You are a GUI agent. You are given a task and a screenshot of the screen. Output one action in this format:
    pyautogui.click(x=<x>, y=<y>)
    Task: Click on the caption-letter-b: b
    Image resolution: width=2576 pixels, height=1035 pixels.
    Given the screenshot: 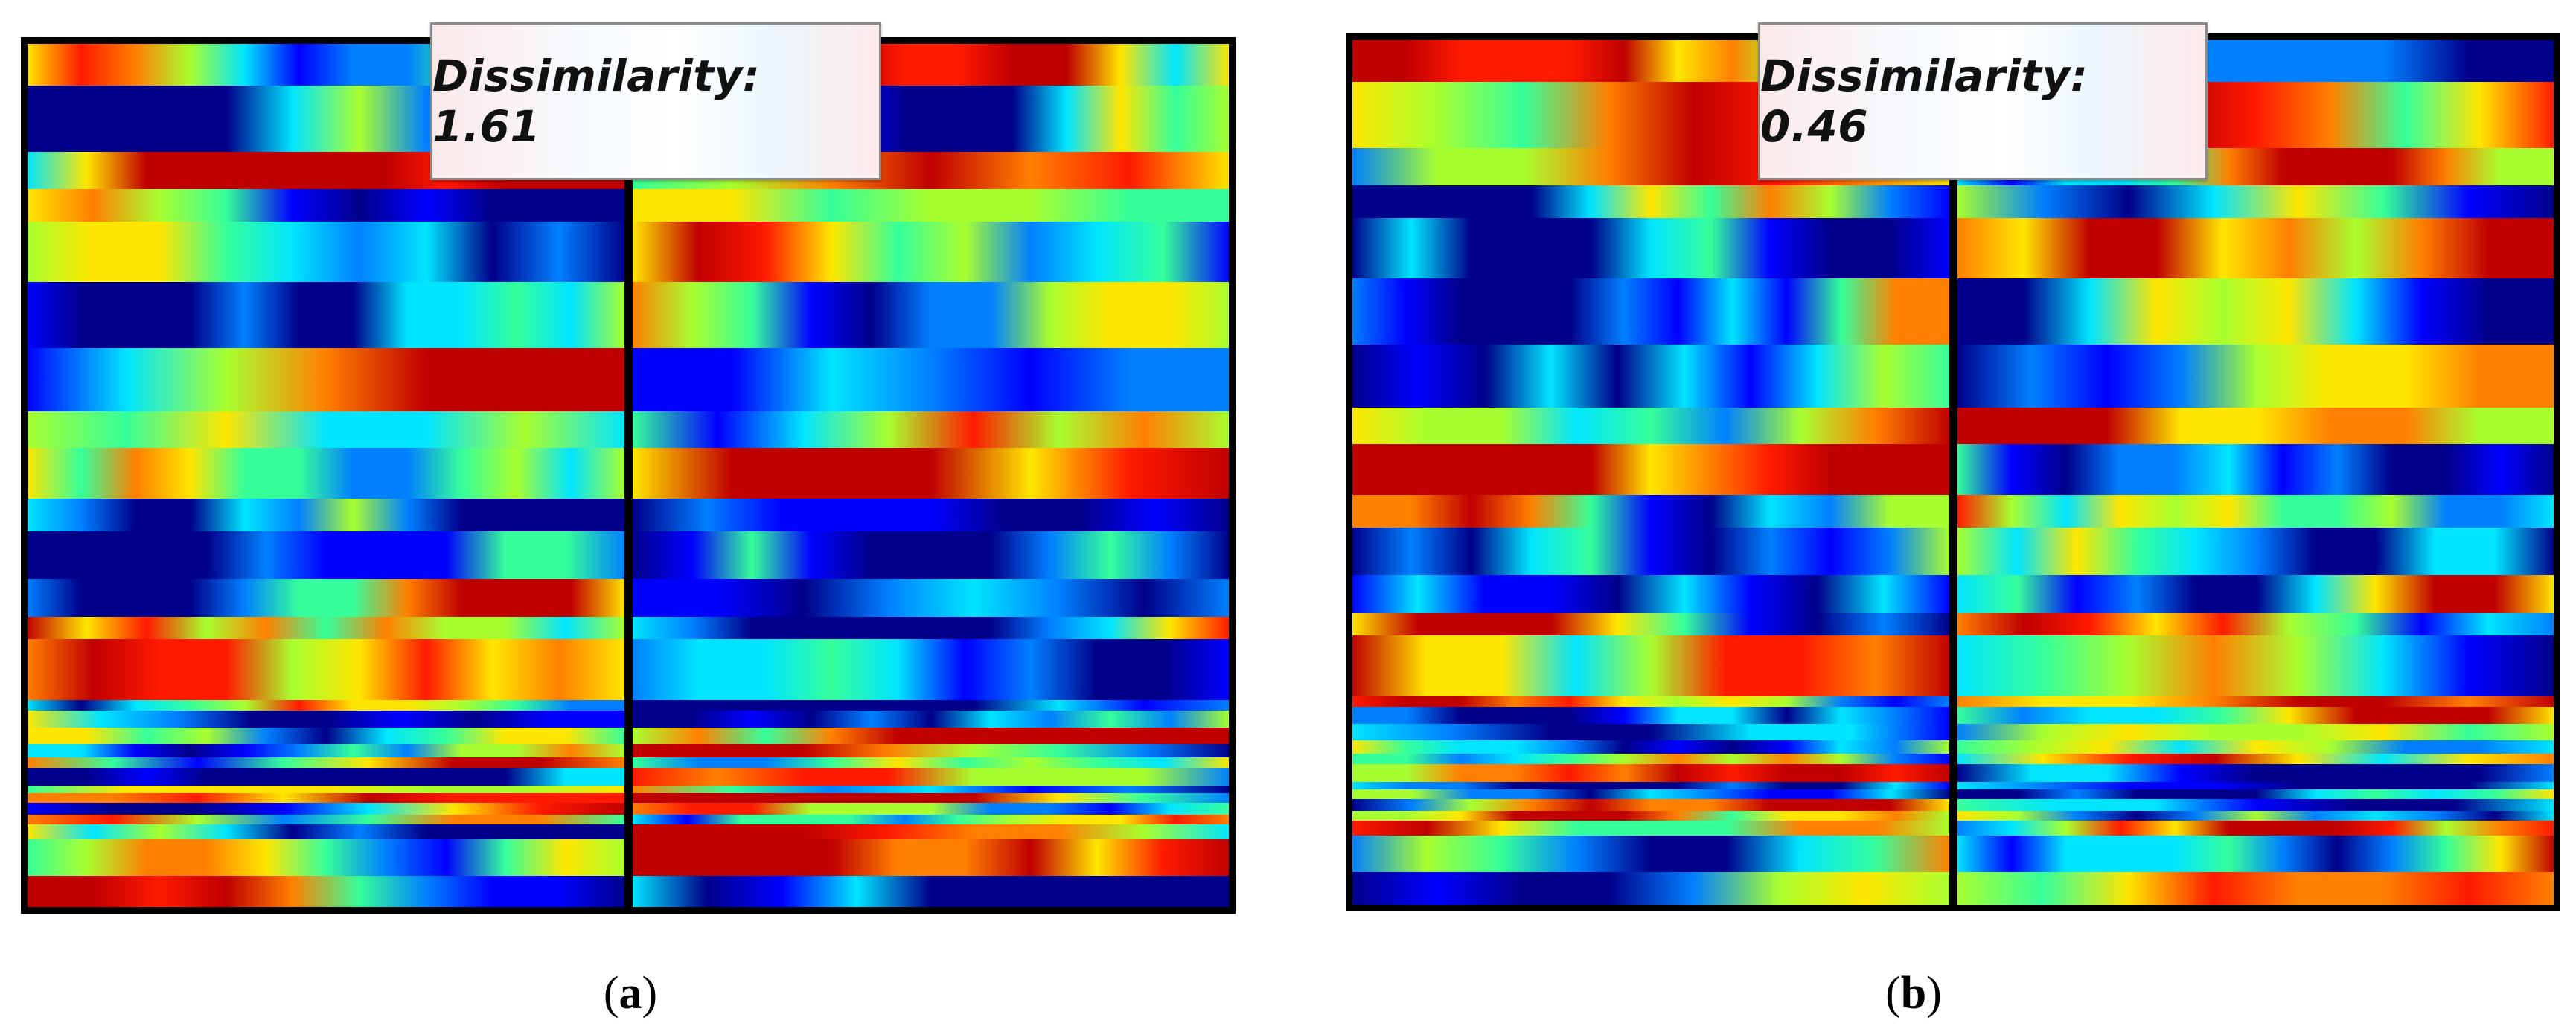 What is the action you would take?
    pyautogui.click(x=1914, y=994)
    